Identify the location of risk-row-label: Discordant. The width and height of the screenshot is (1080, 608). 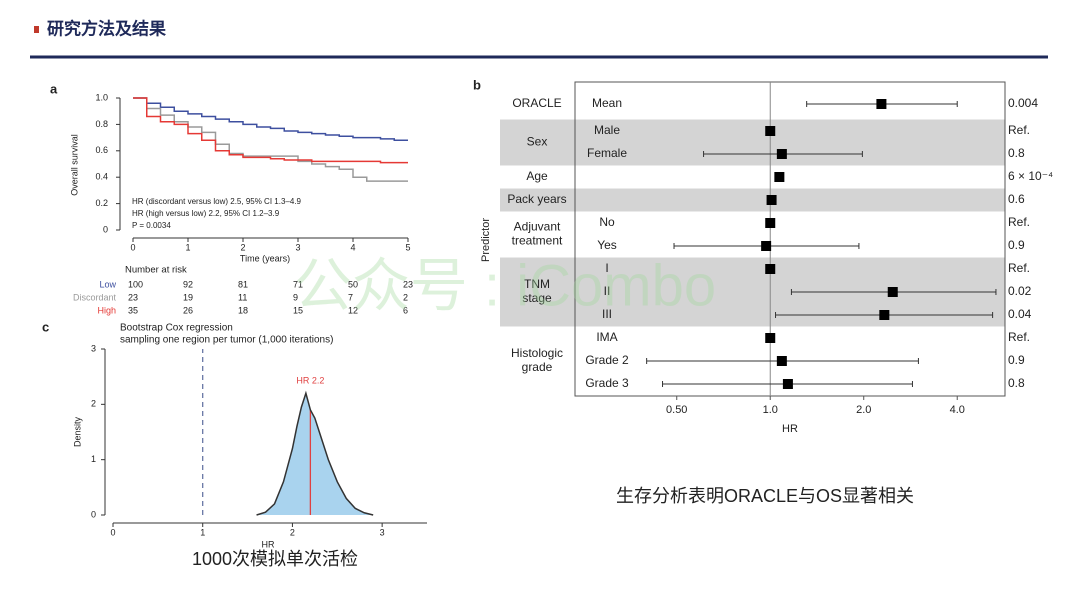
(95, 297).